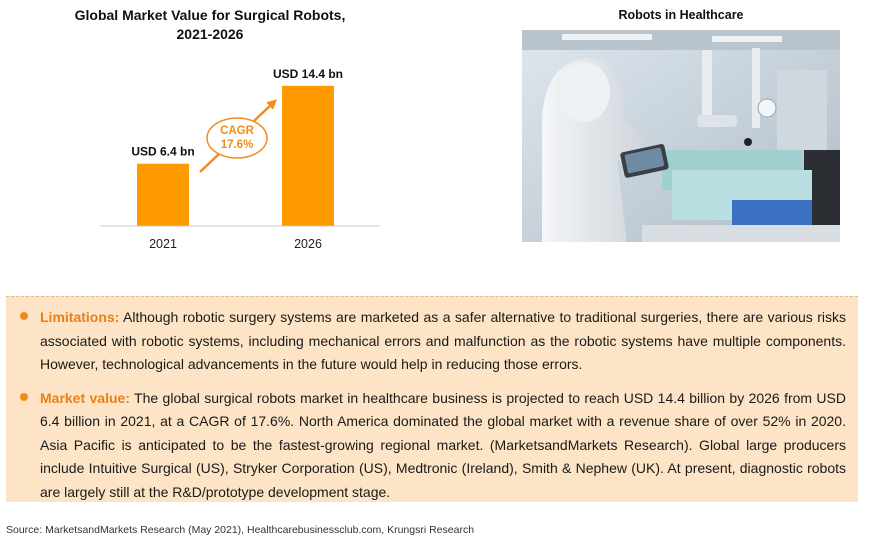 The image size is (870, 544). Describe the element at coordinates (681, 136) in the screenshot. I see `surgical-robot-photo` at that location.